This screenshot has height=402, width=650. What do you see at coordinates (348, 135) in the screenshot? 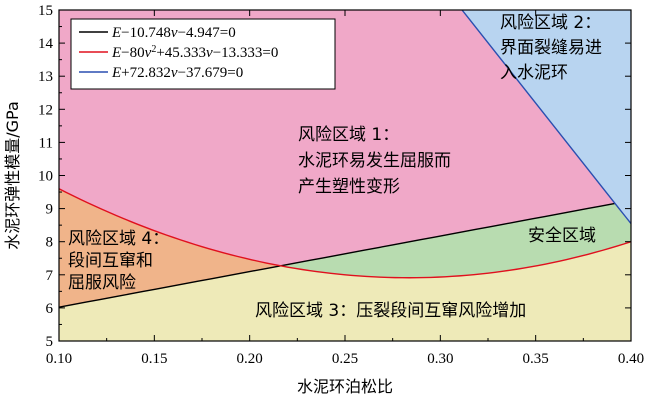
I see `region-label-risk1: 风险区域 1：` at bounding box center [348, 135].